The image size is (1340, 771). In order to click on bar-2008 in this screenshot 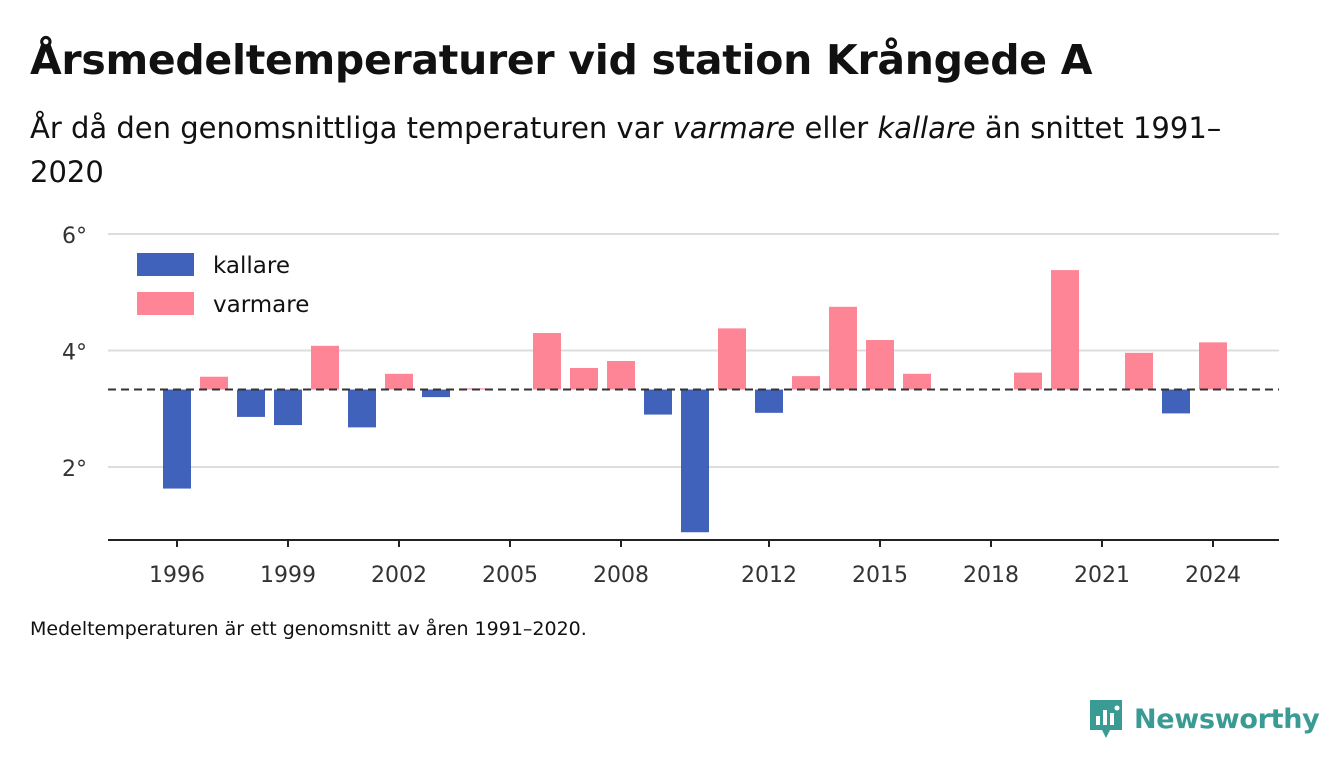, I will do `click(621, 375)`.